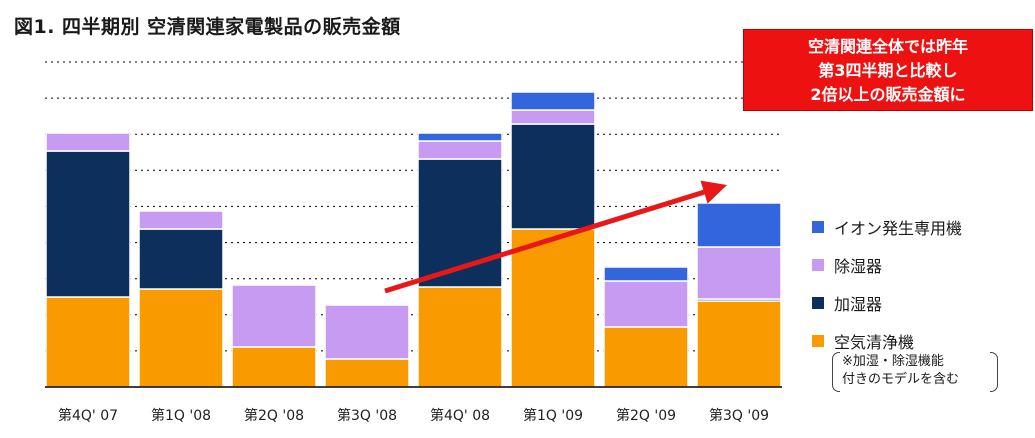  I want to click on footnote-line-1: ※加湿・除湿機能, so click(893, 361).